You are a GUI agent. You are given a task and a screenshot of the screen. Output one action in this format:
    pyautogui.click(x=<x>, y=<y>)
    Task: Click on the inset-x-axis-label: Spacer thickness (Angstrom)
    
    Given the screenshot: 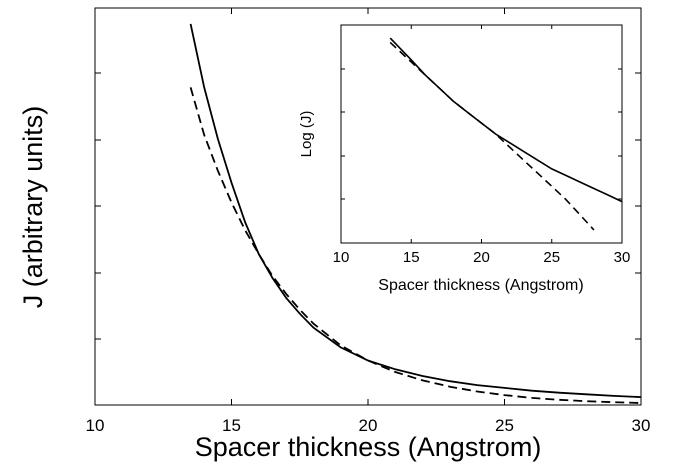 What is the action you would take?
    pyautogui.click(x=480, y=285)
    